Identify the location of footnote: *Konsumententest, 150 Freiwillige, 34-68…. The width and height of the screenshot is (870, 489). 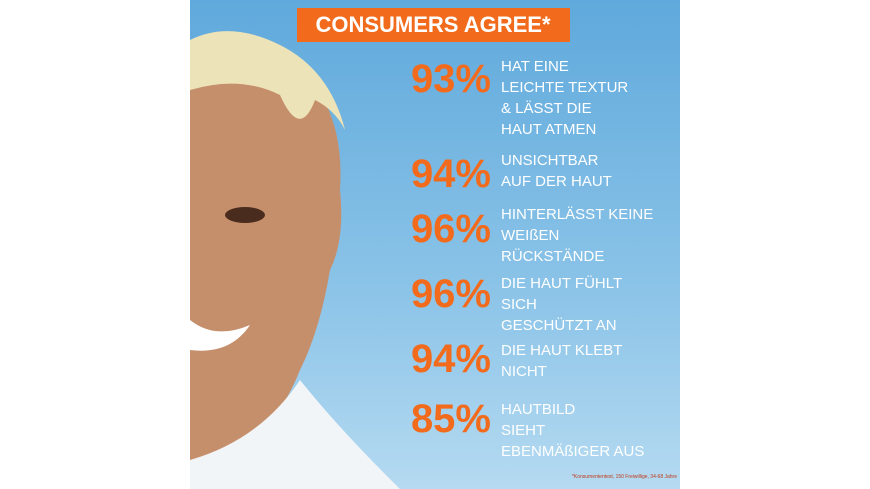
(624, 477).